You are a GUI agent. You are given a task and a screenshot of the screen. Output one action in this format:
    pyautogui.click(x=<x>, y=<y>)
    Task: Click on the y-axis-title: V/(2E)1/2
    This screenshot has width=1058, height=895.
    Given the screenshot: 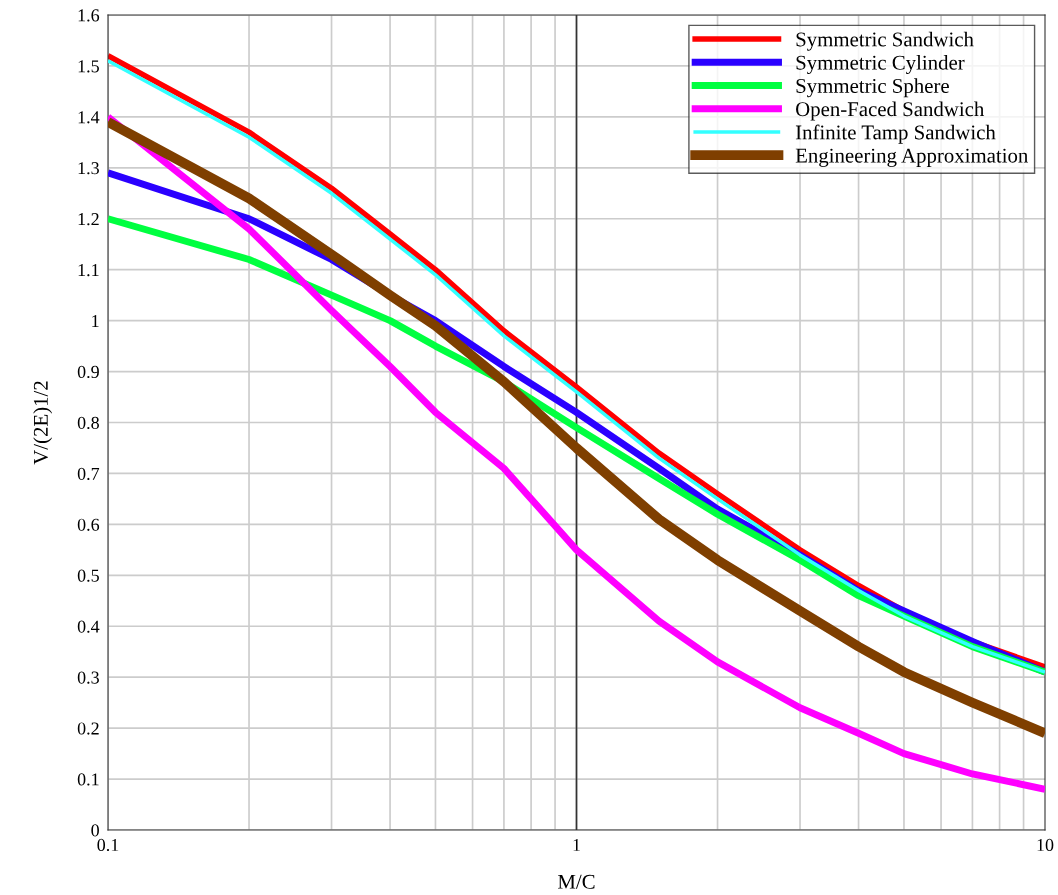 What is the action you would take?
    pyautogui.click(x=43, y=423)
    